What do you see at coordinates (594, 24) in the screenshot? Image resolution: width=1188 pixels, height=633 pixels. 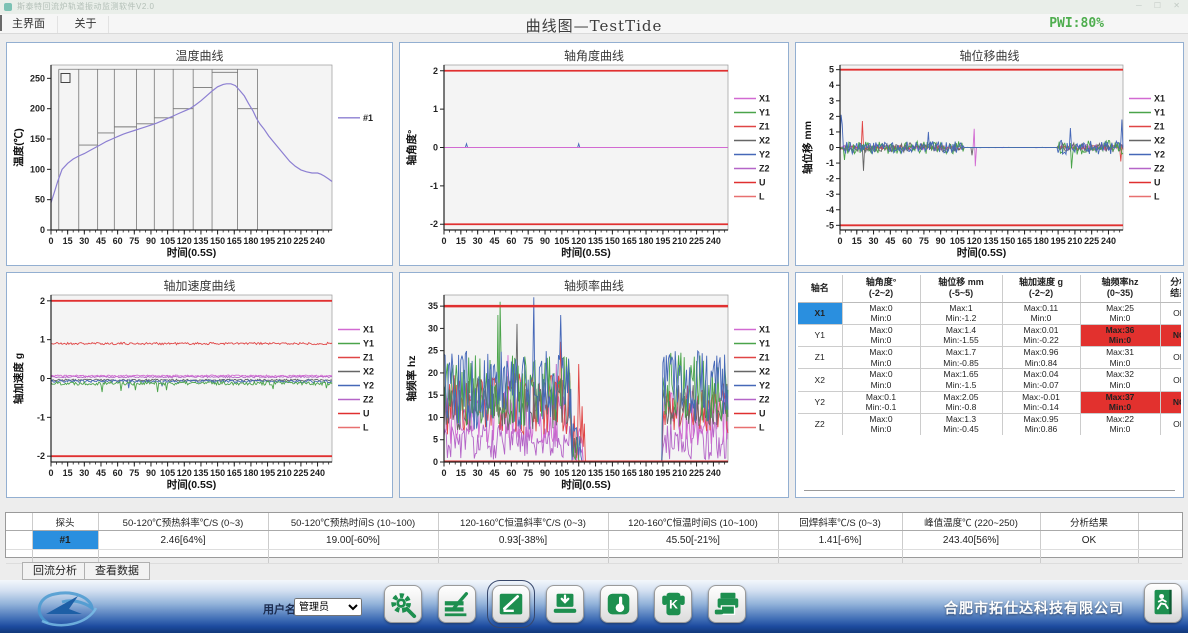 I see `menubar: 主界面 关于 曲线图—TestTide PWI:80%` at bounding box center [594, 24].